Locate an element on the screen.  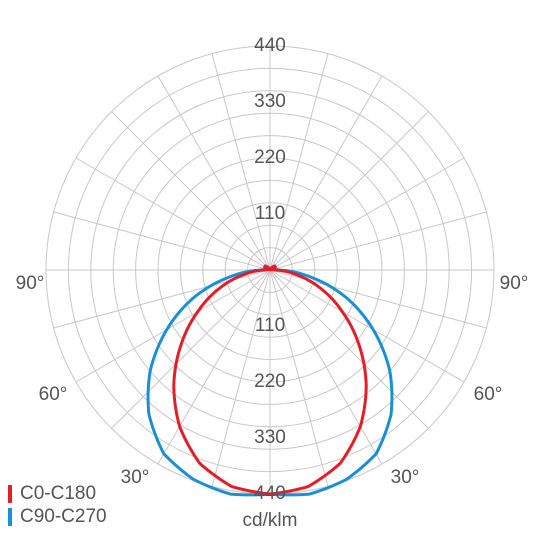
legend: C0-C180 C90-C270 is located at coordinates (57, 505).